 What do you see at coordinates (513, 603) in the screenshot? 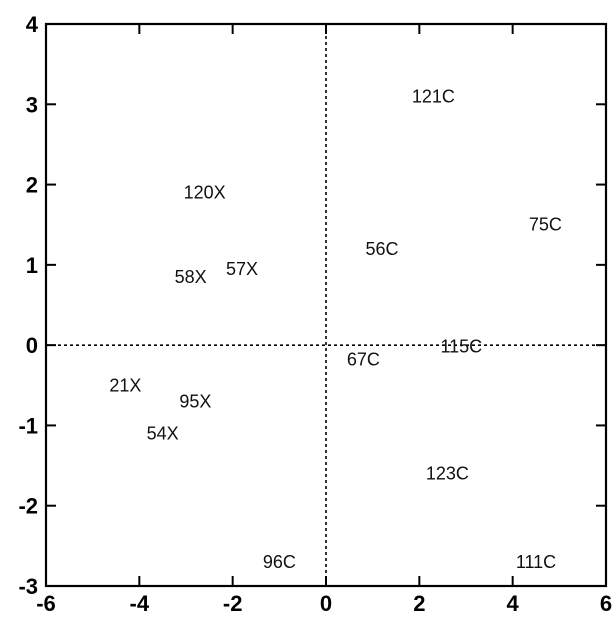
I see `x-tick-label: 4` at bounding box center [513, 603].